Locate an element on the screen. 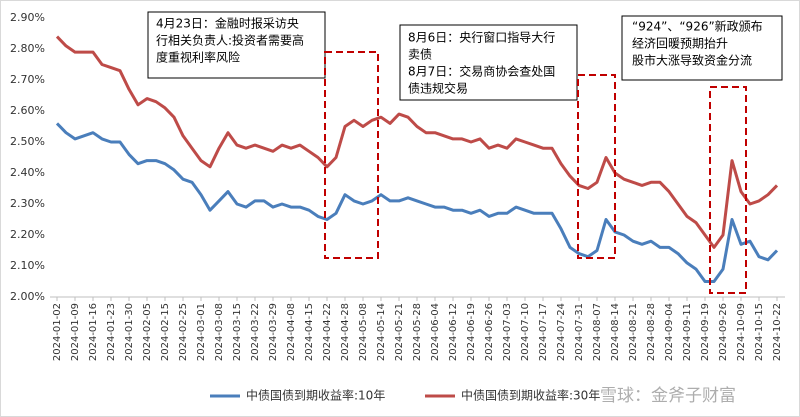  x-tick-label: 2024-03-01 is located at coordinates (201, 332).